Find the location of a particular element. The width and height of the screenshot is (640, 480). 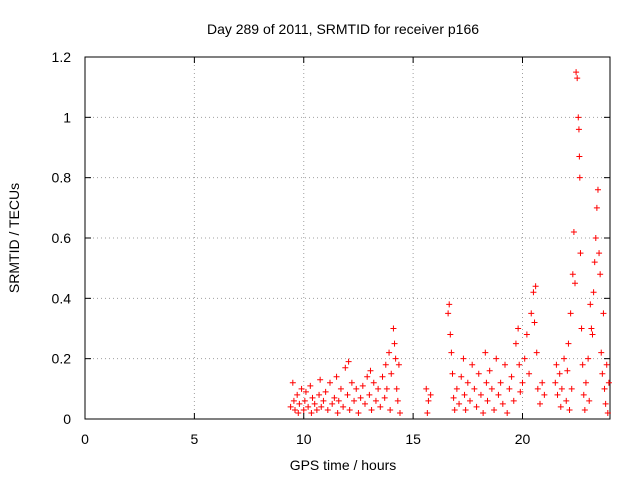

y-tick-label: 0.4 is located at coordinates (62, 298).